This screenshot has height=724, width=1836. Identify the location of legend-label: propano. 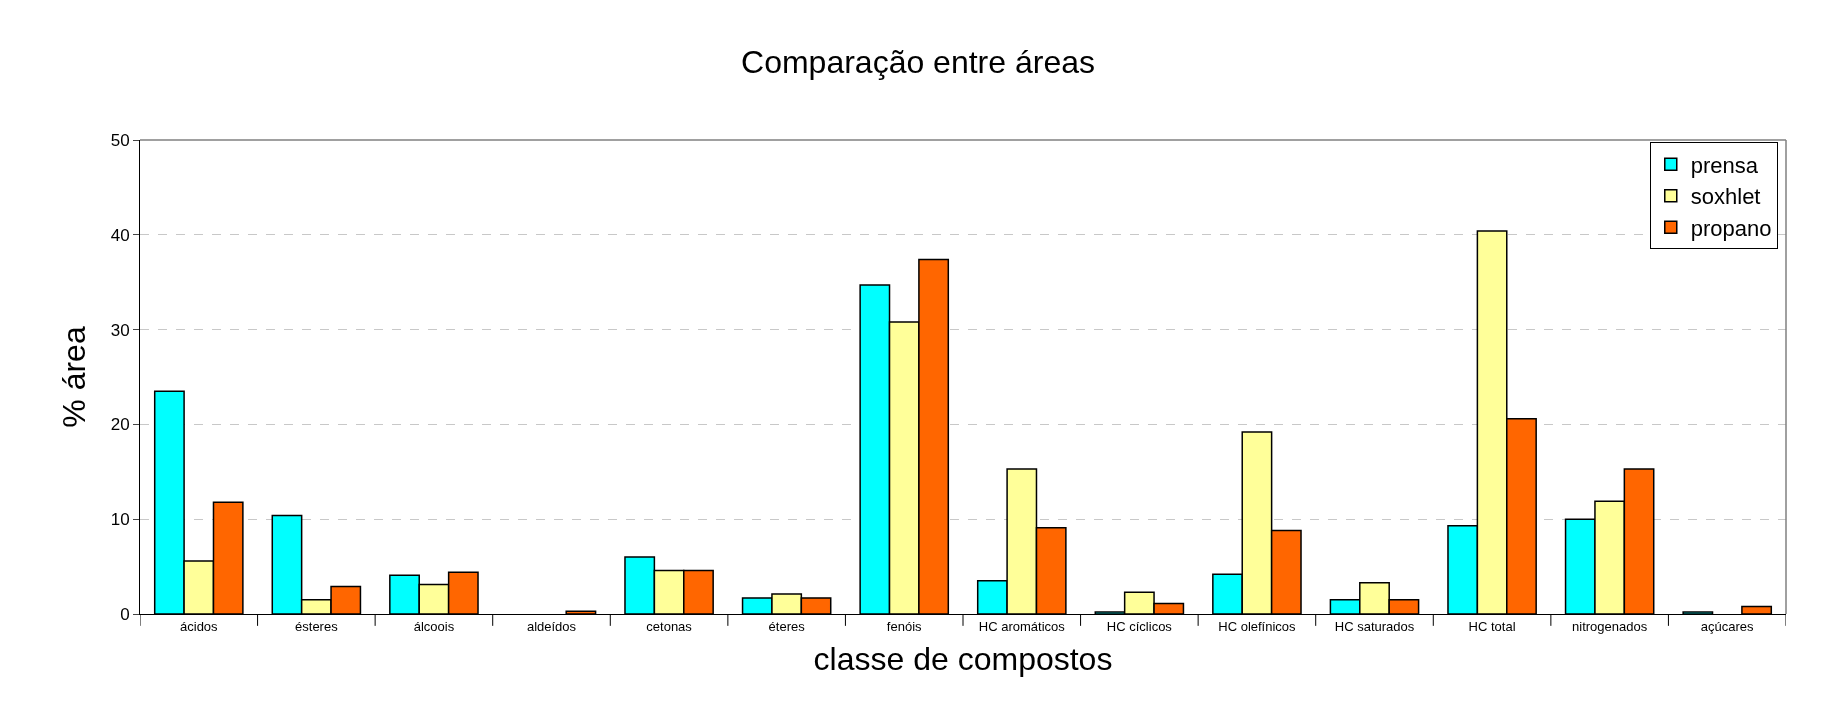
(1731, 228).